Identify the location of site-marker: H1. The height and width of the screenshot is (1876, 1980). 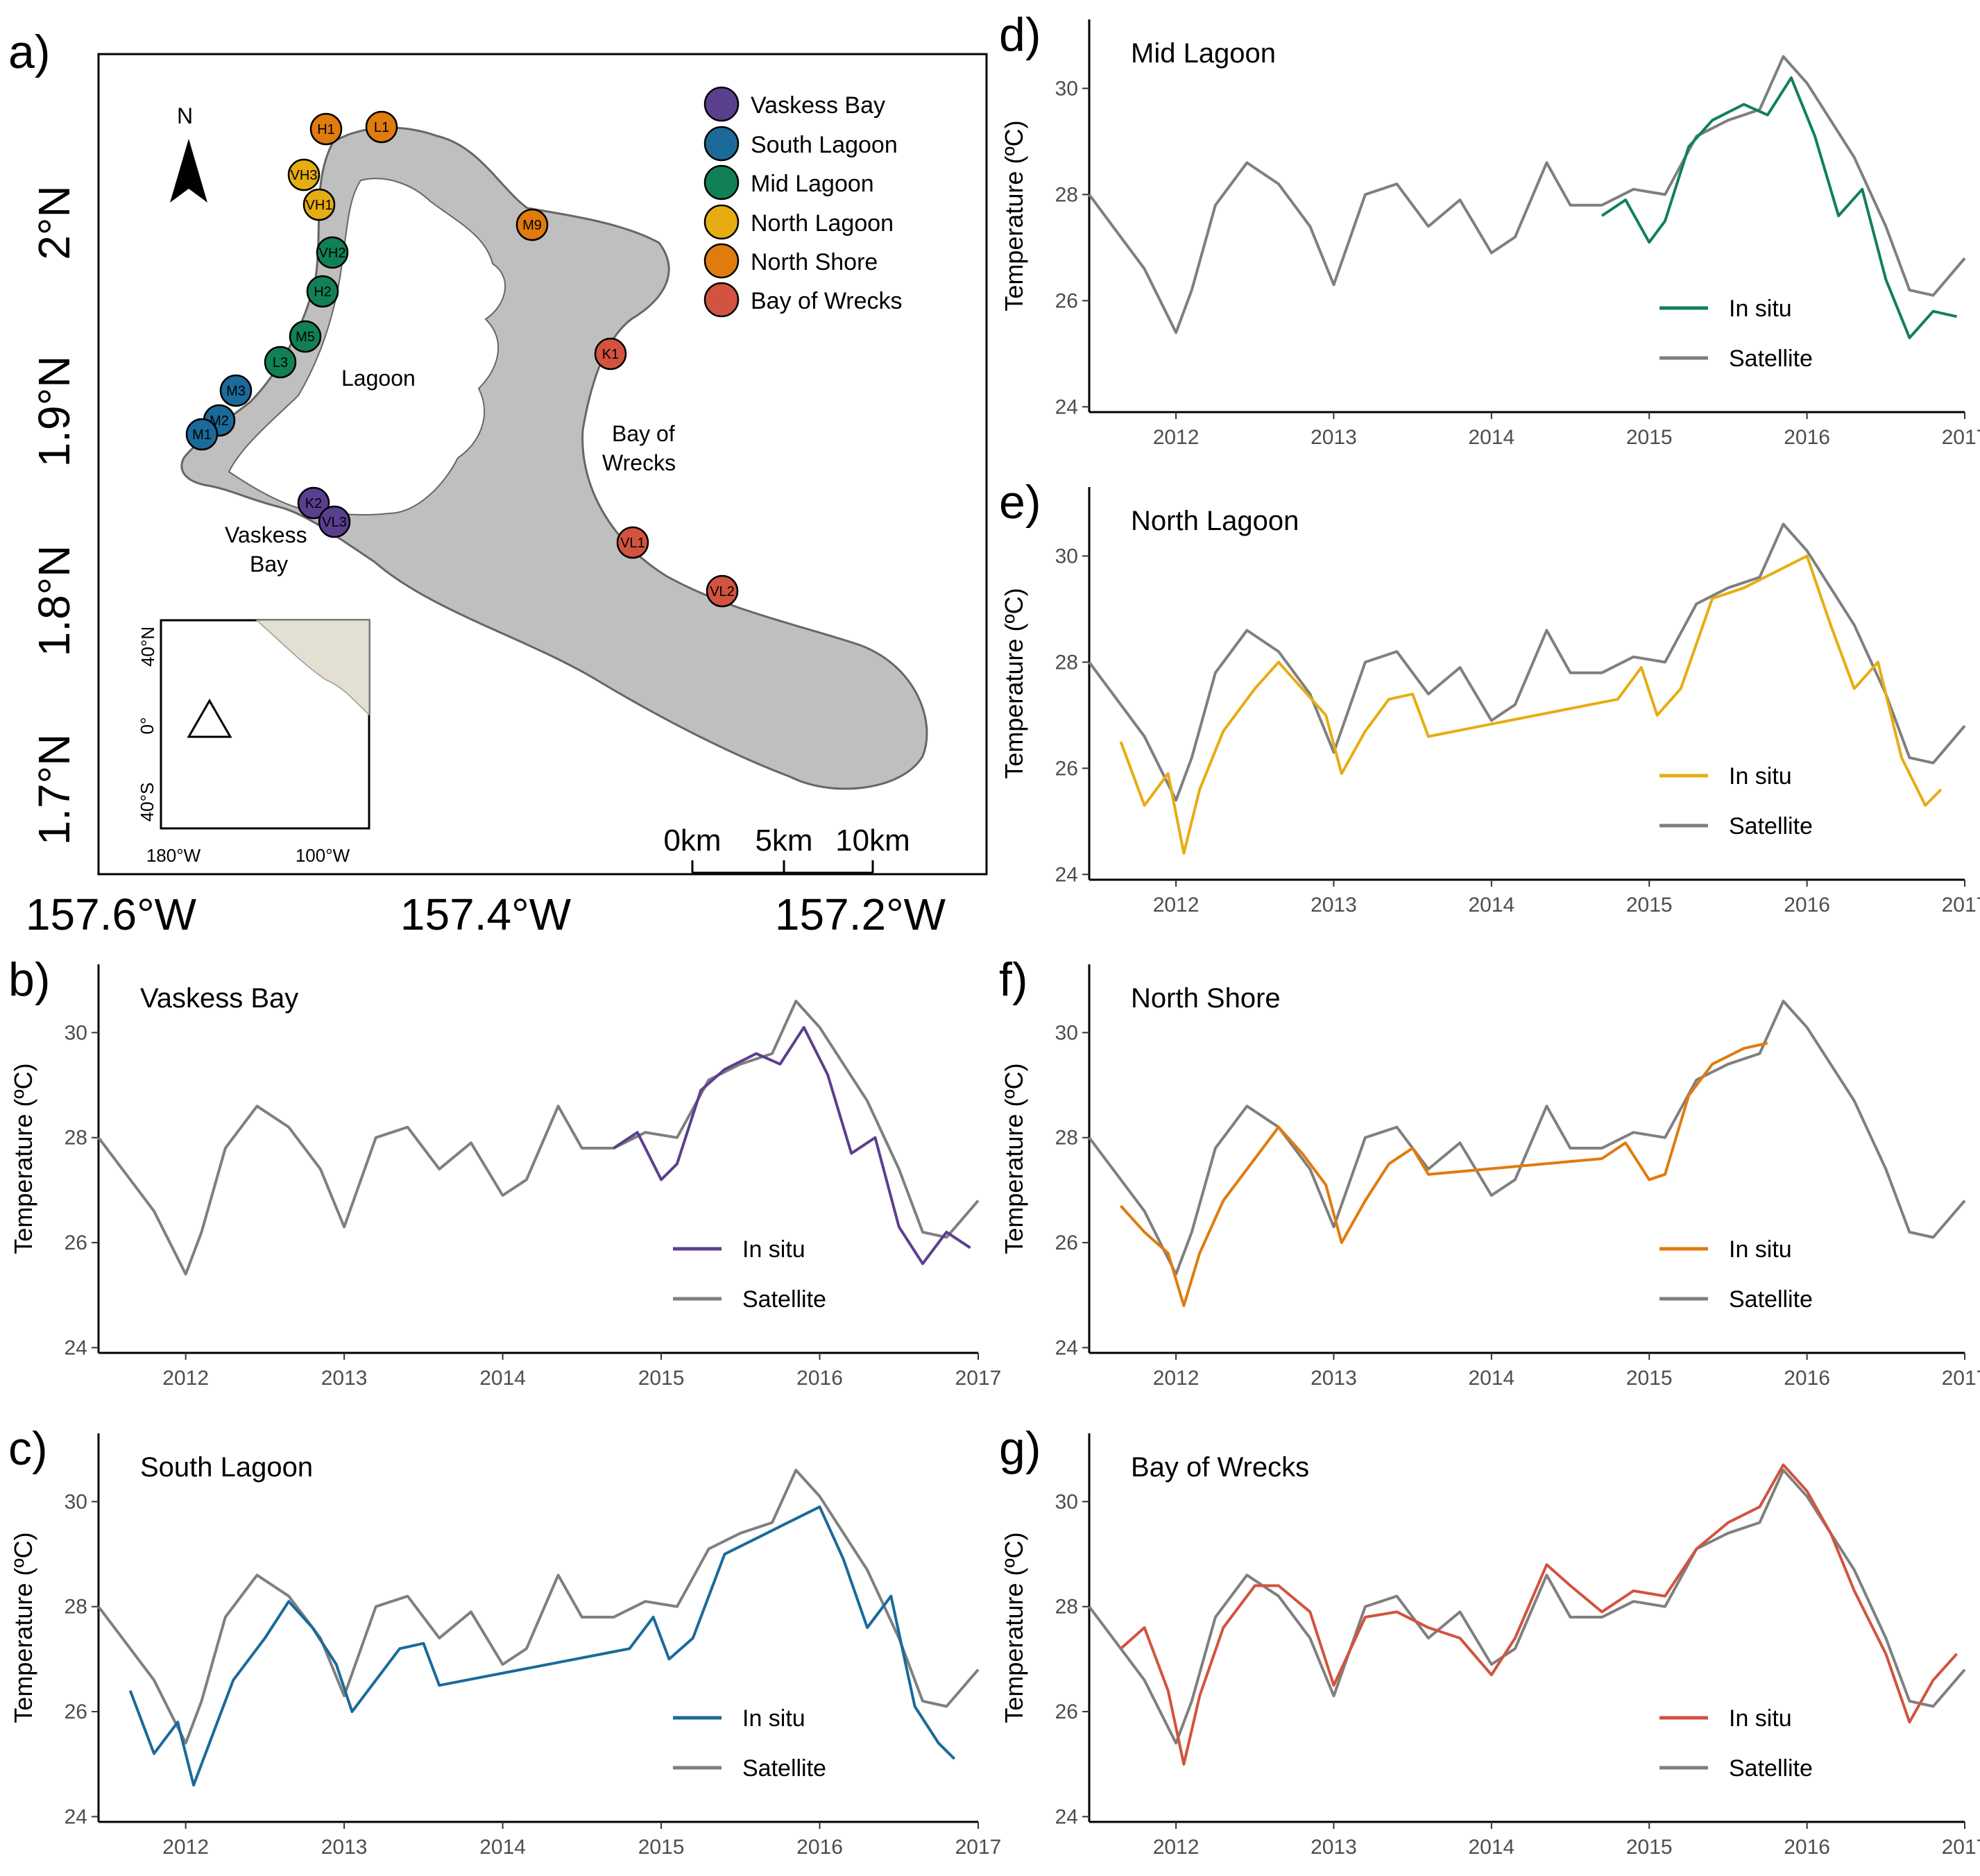
(326, 129).